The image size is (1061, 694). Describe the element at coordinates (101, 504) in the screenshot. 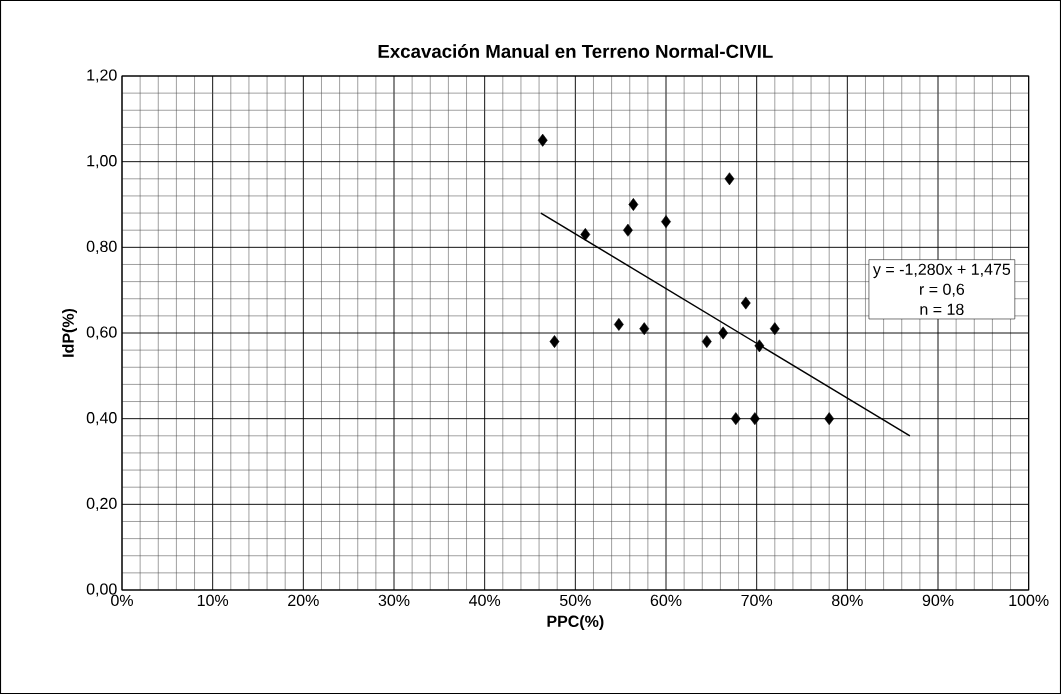

I see `y-tick-label: 0,20` at that location.